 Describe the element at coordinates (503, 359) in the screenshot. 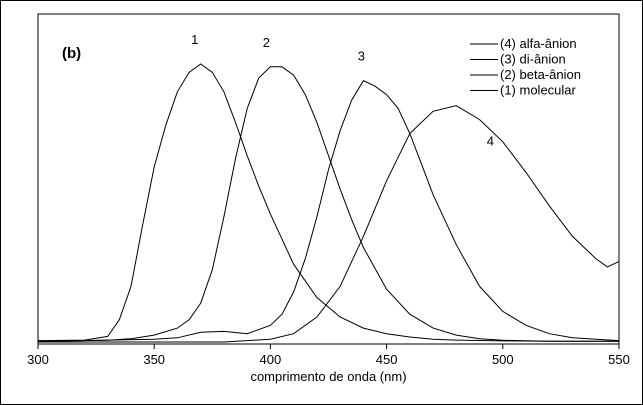

I see `x-tick-label: 500` at that location.